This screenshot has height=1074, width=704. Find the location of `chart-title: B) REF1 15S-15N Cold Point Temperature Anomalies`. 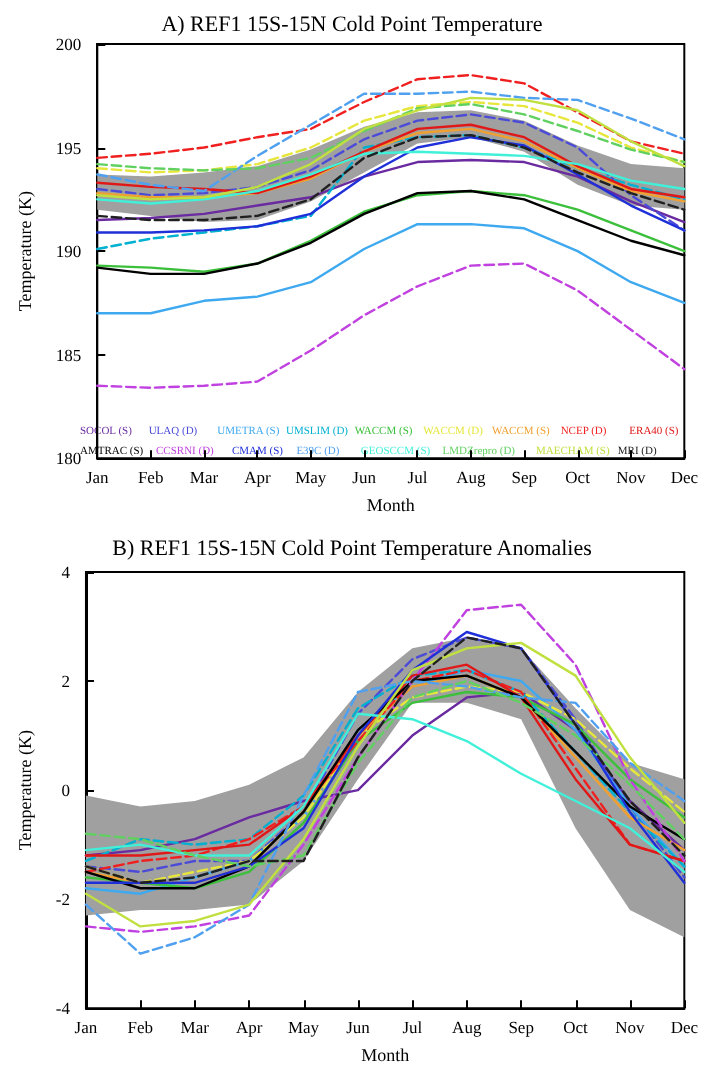

chart-title: B) REF1 15S-15N Cold Point Temperature Anomalies is located at coordinates (352, 549).